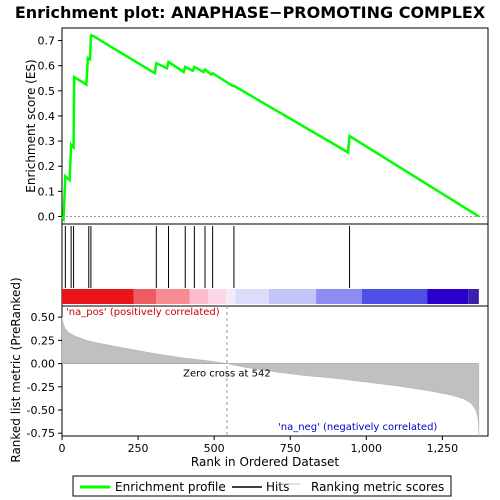  What do you see at coordinates (47, 116) in the screenshot?
I see `es-y-tick-label: 0.4` at bounding box center [47, 116].